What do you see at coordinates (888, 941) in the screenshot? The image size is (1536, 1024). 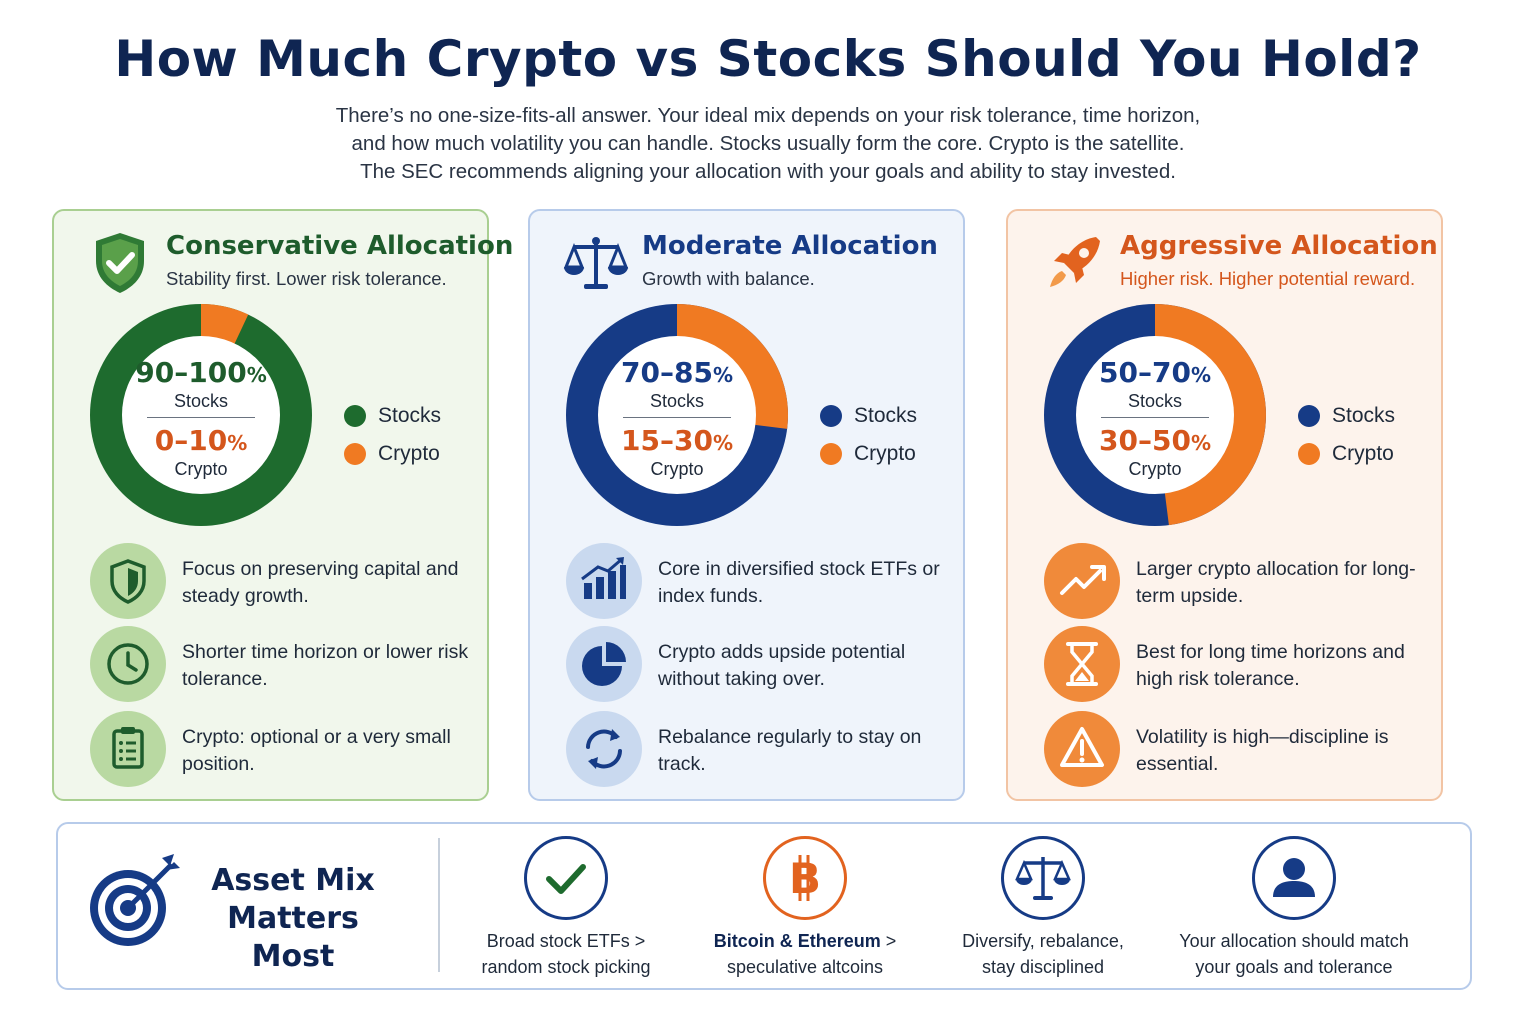 I see `tip-rest: >` at bounding box center [888, 941].